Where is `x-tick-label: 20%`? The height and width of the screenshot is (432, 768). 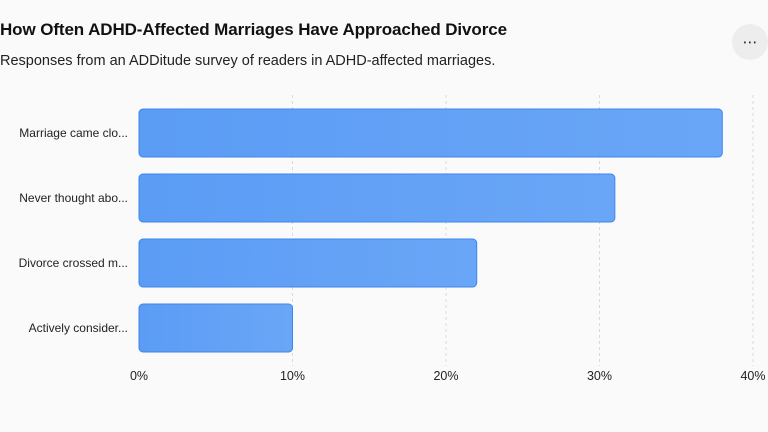 x-tick-label: 20% is located at coordinates (445, 376).